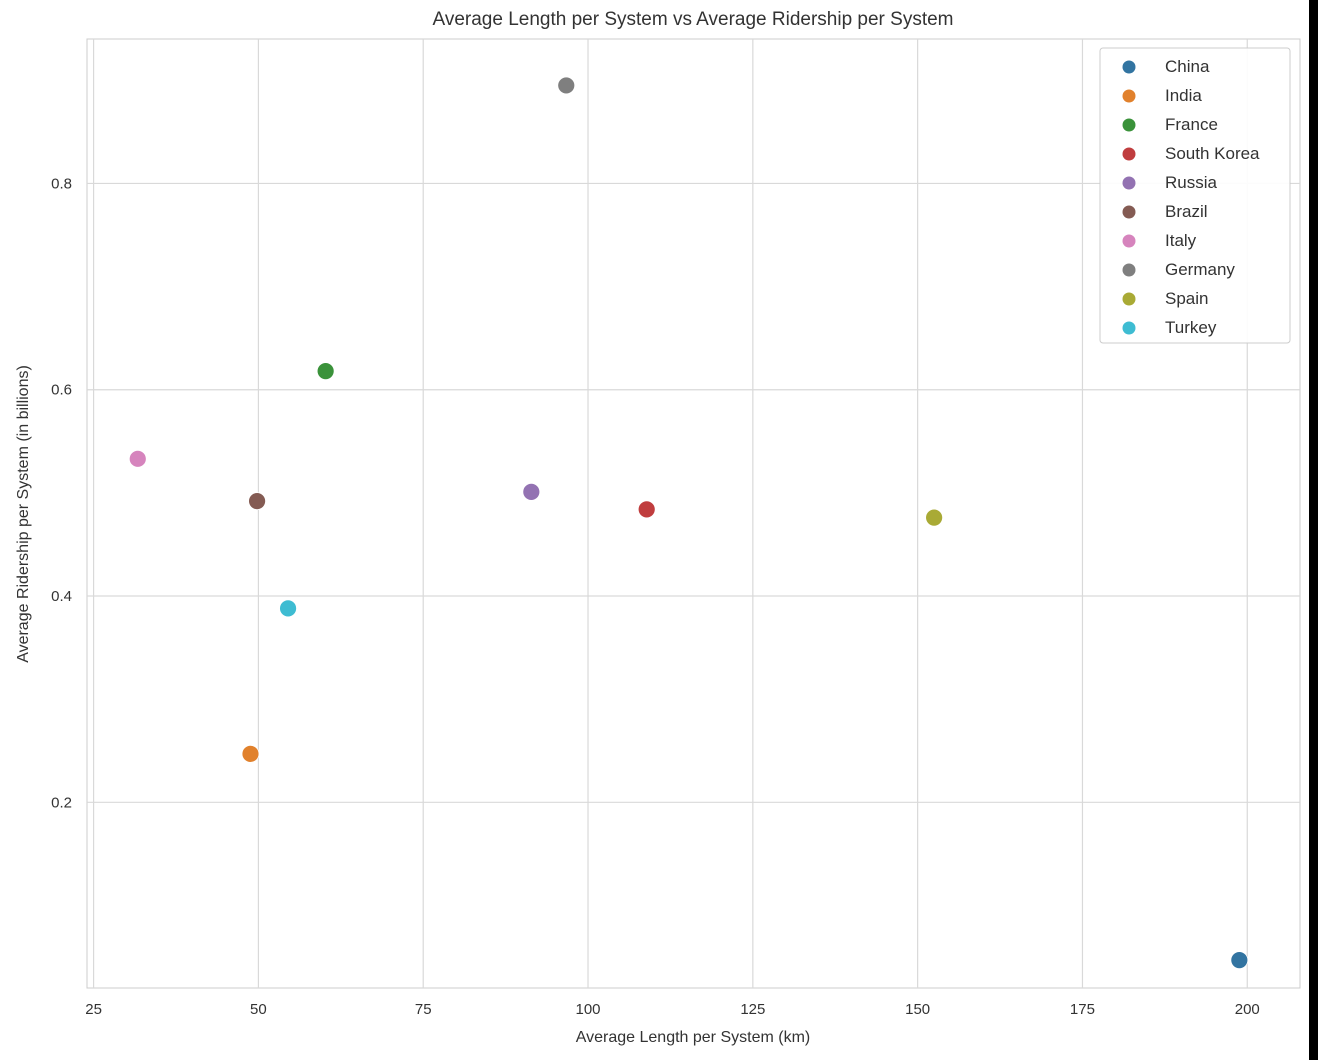  Describe the element at coordinates (1191, 182) in the screenshot. I see `legend-label-russia: Russia` at that location.